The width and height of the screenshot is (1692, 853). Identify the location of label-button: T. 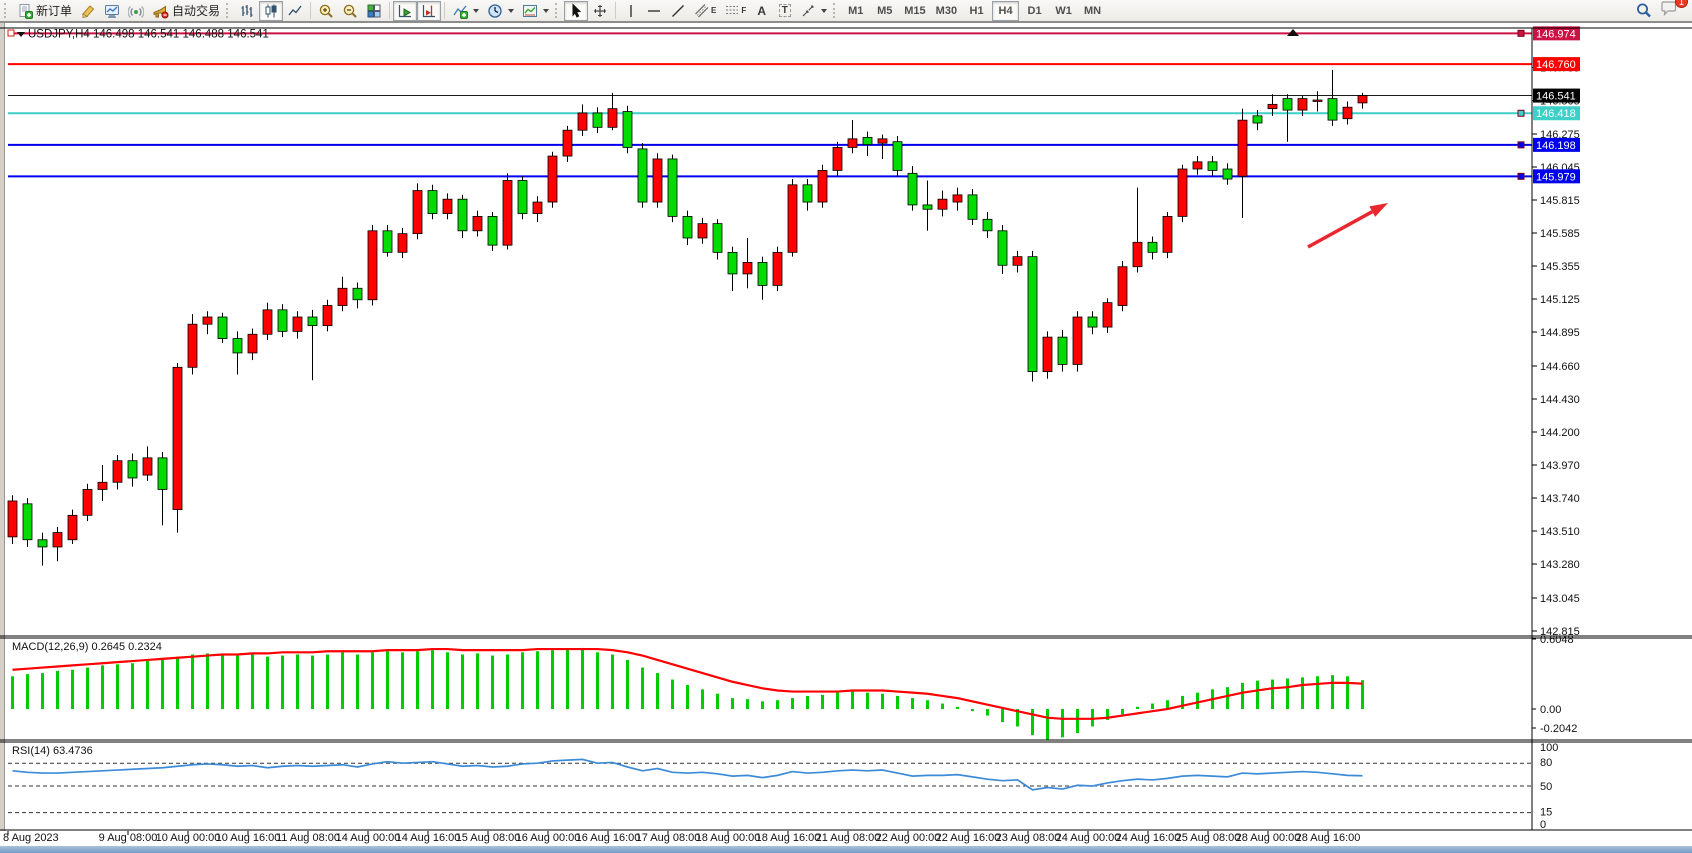
(784, 11).